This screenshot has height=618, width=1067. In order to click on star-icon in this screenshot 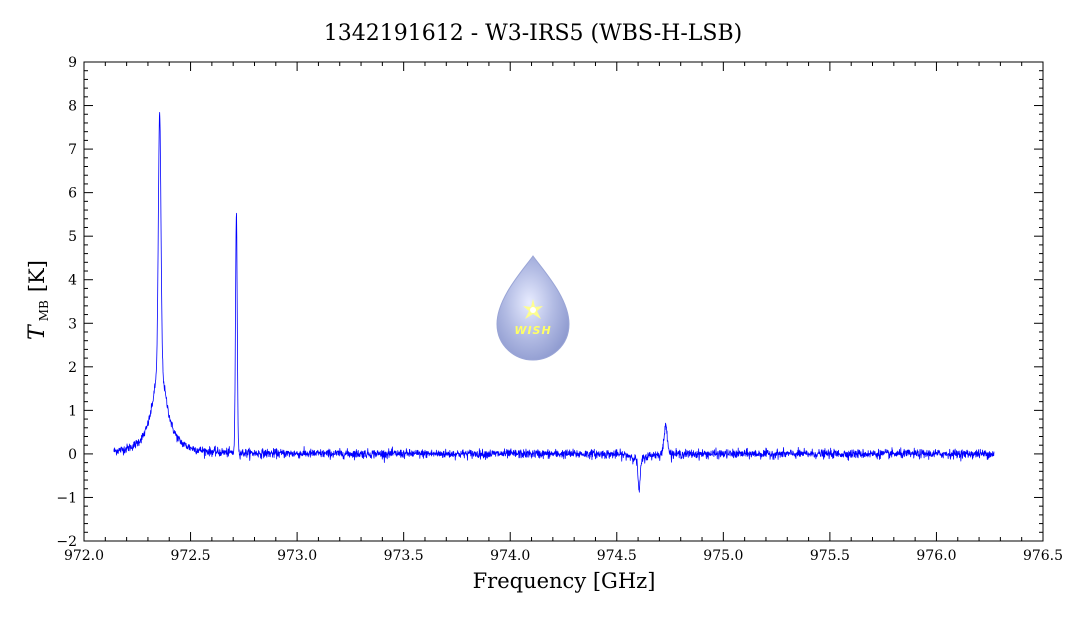, I will do `click(533, 309)`.